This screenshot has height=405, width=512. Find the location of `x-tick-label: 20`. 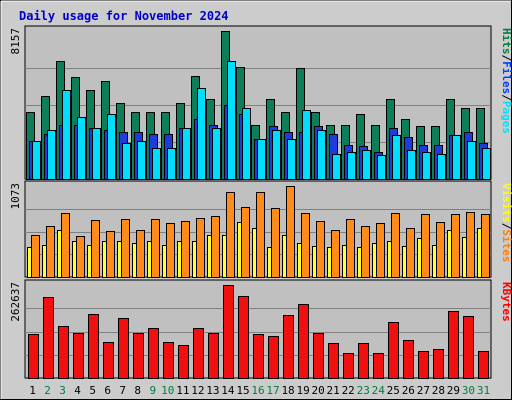

x-tick-label: 20 is located at coordinates (318, 390).